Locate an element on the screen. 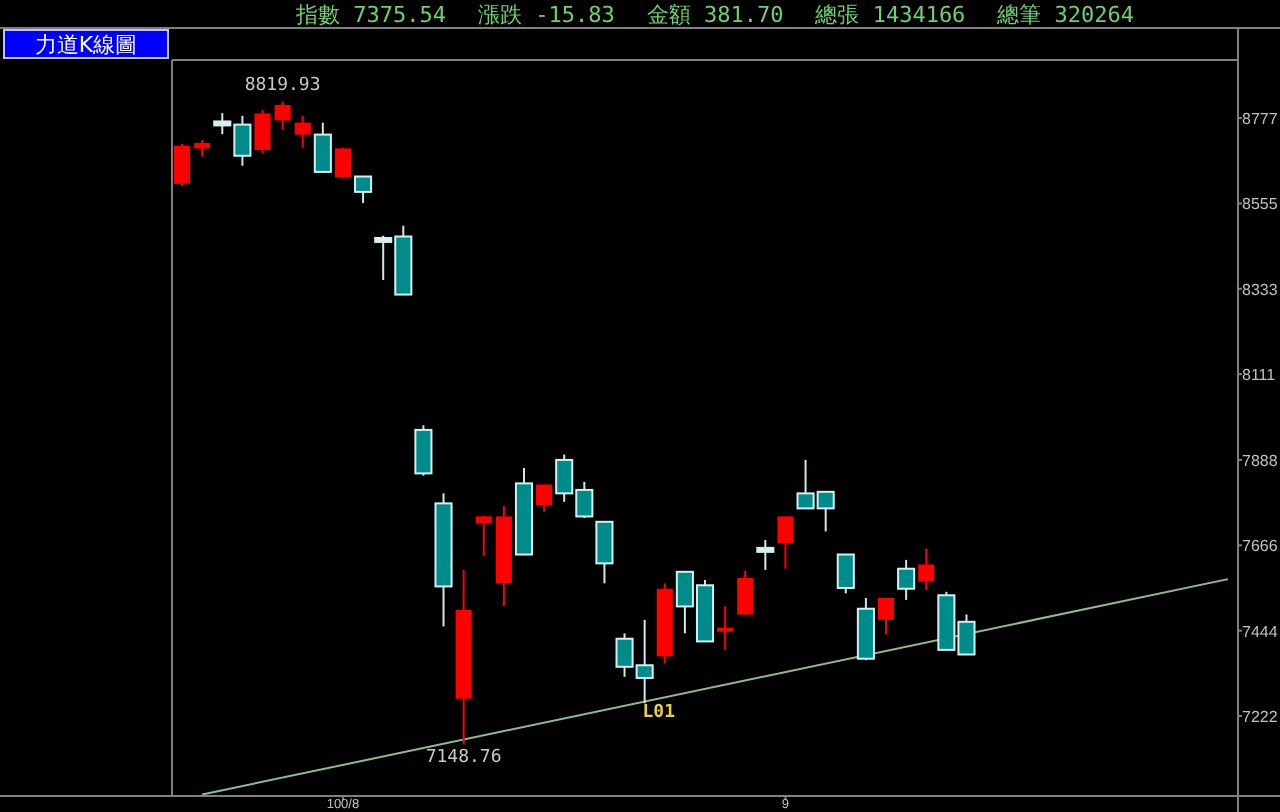 The image size is (1280, 812). y-tick-label: 7444 is located at coordinates (1260, 631).